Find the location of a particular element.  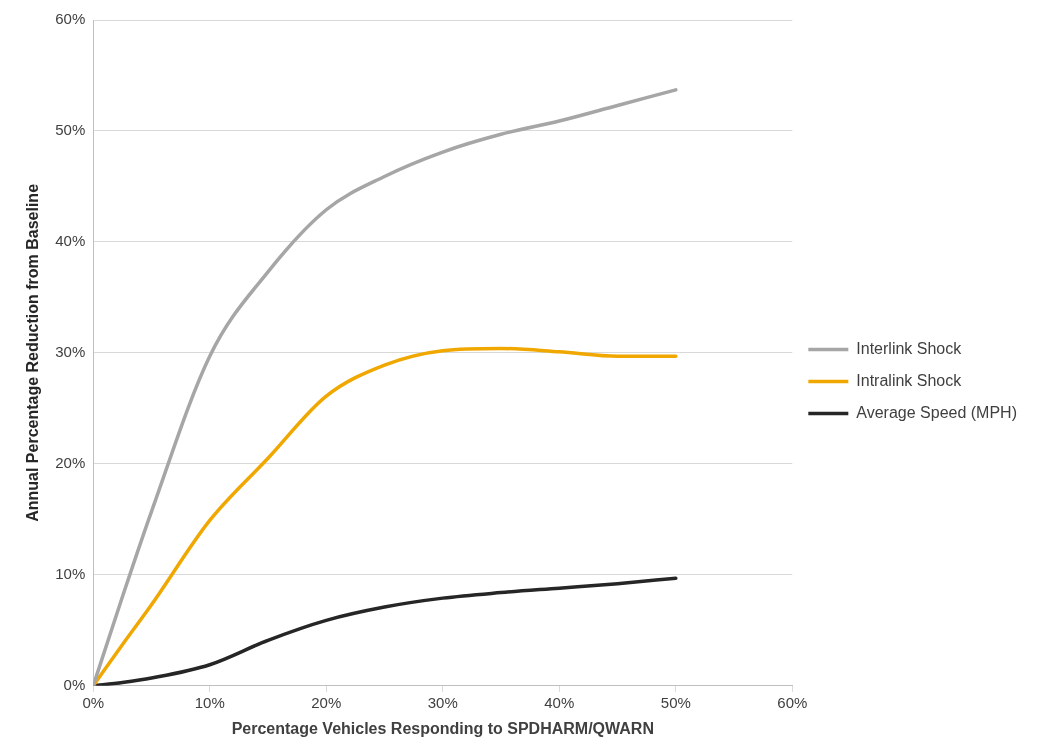

x-tick-label: 20% is located at coordinates (326, 702).